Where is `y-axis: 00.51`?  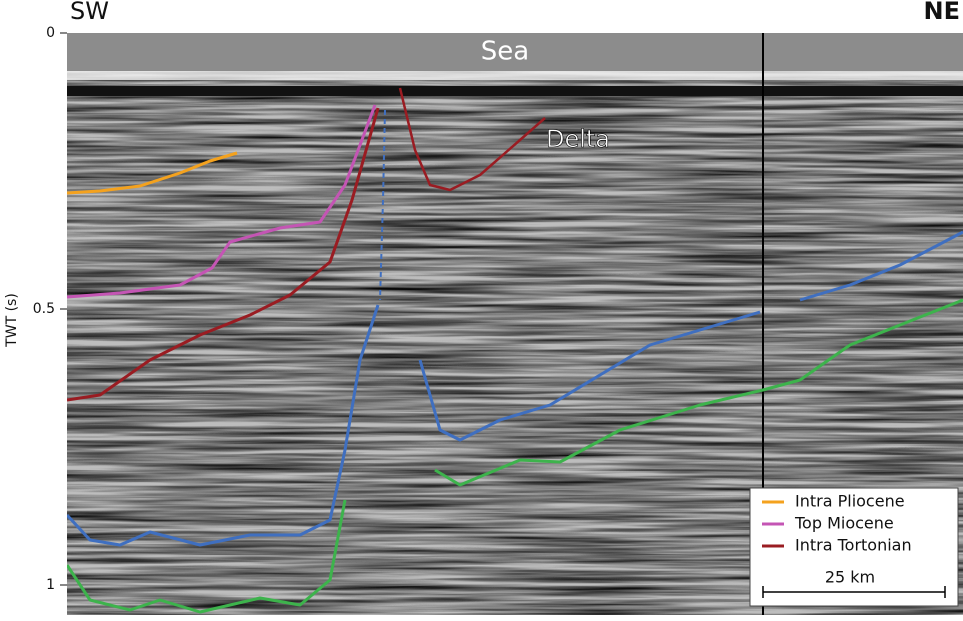
y-axis: 00.51 is located at coordinates (50, 309).